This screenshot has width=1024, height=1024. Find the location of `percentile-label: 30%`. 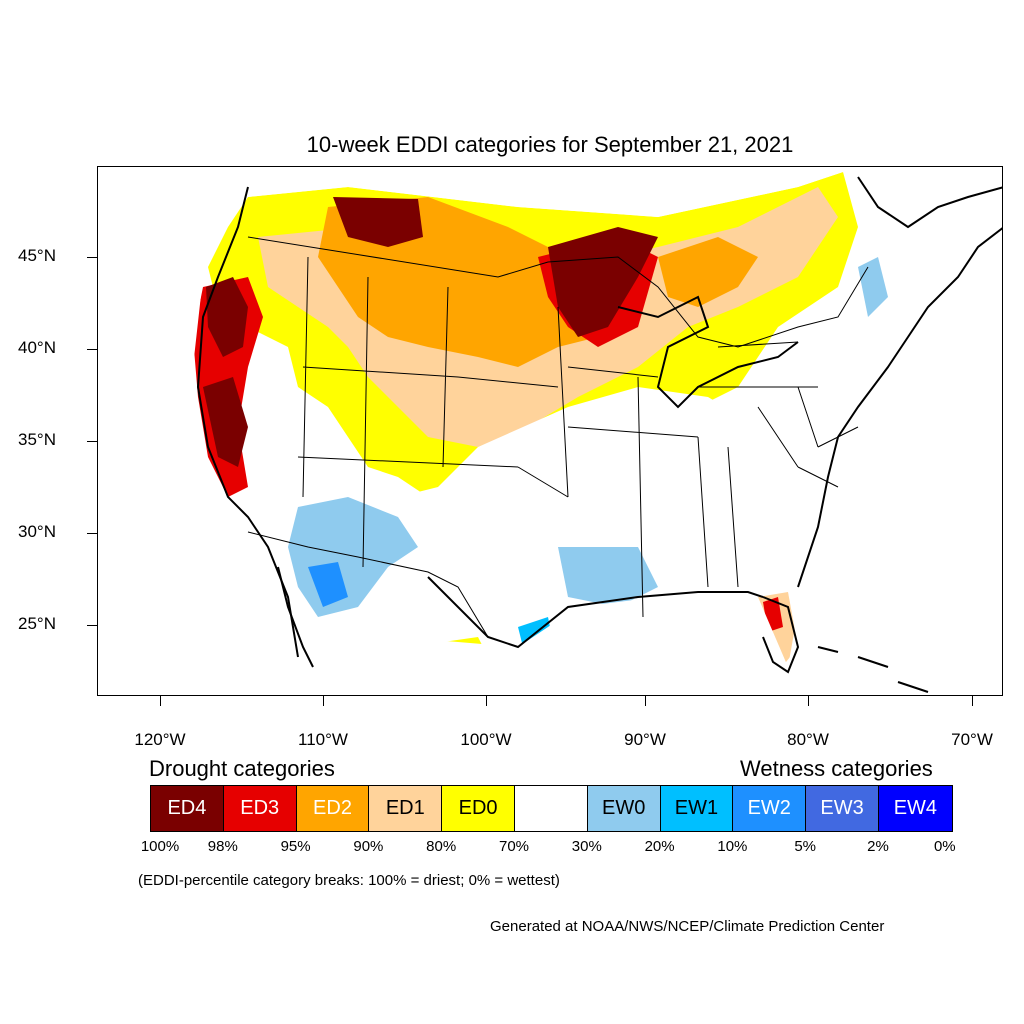

percentile-label: 30% is located at coordinates (586, 846).